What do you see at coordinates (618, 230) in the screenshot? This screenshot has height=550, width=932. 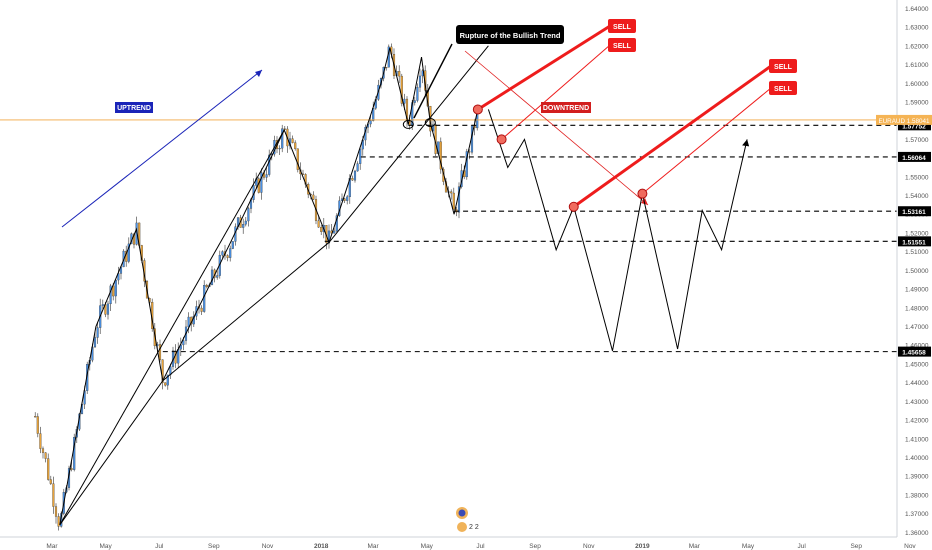 I see `projected-path` at bounding box center [618, 230].